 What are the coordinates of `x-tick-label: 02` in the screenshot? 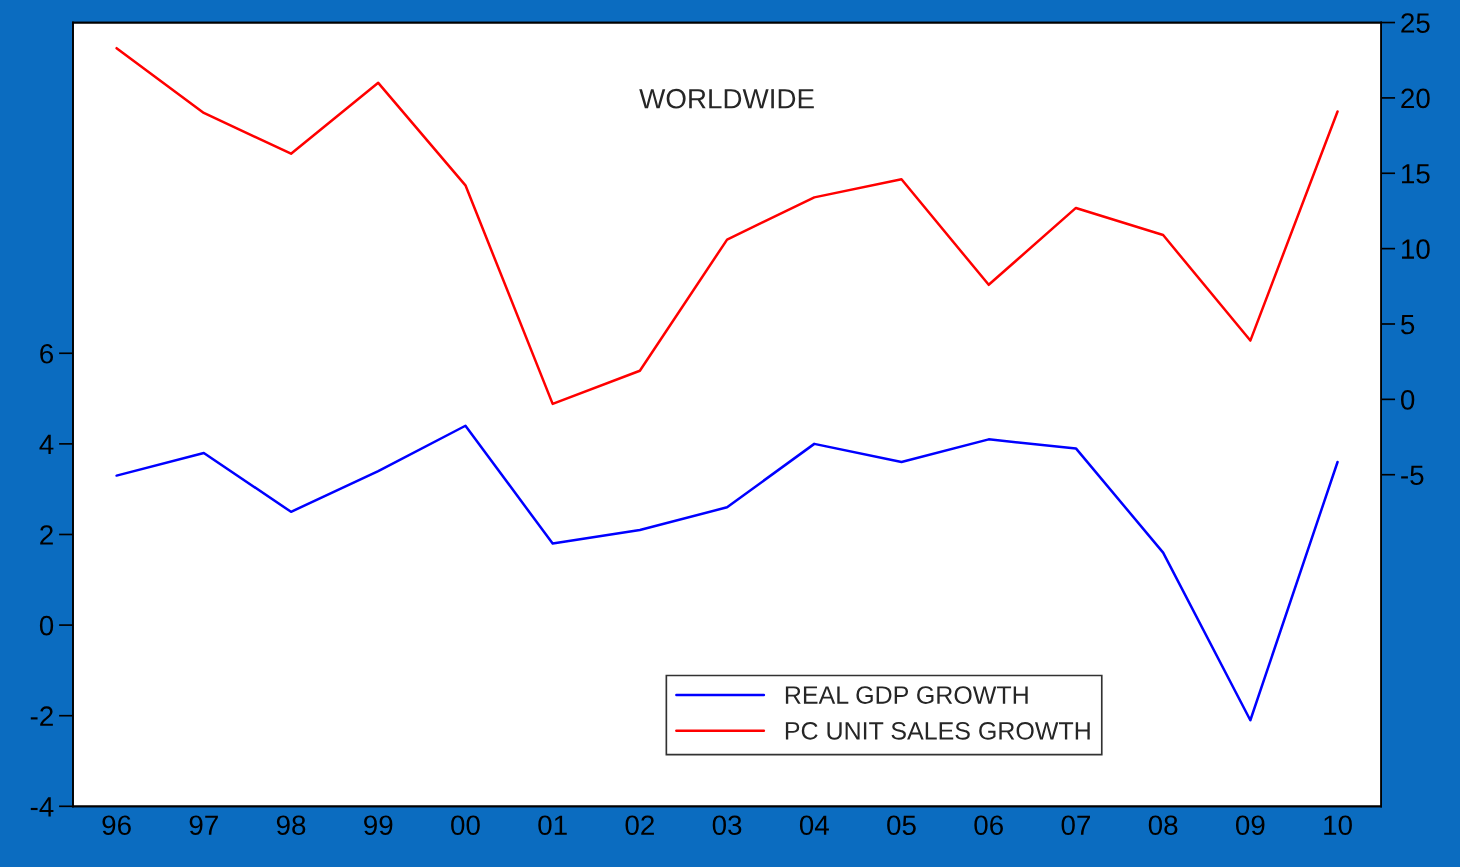 It's located at (639, 825).